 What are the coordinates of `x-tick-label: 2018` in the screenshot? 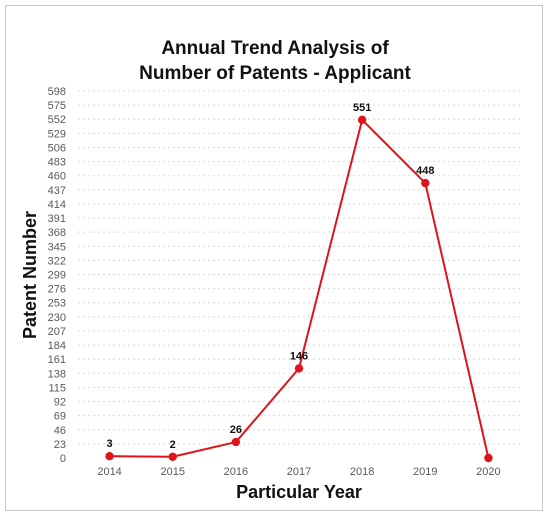 It's located at (362, 472).